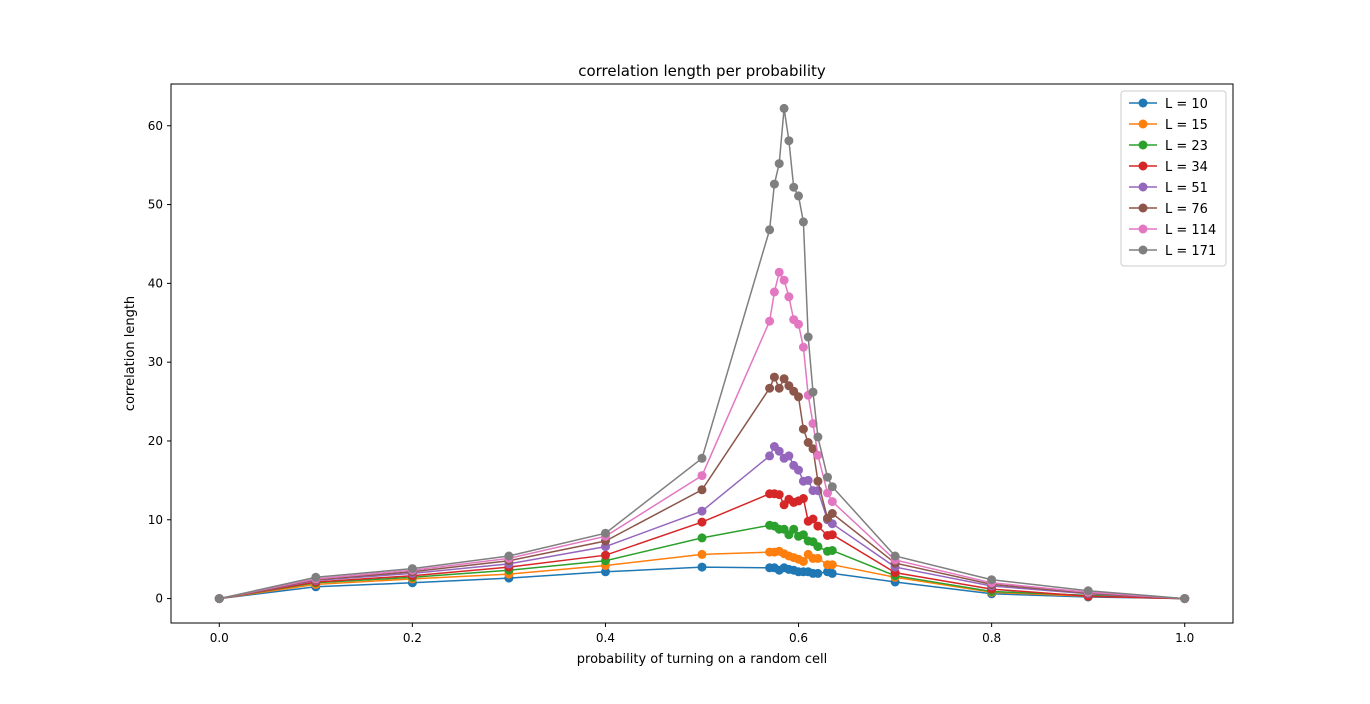 Image resolution: width=1370 pixels, height=704 pixels. Describe the element at coordinates (1186, 125) in the screenshot. I see `legend-label: L = 15` at that location.